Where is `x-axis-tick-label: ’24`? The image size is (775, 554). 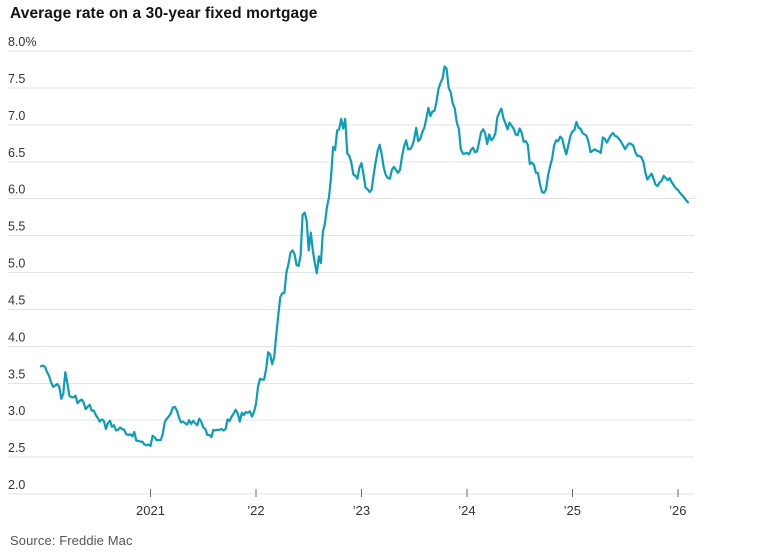 x-axis-tick-label: ’24 is located at coordinates (466, 510).